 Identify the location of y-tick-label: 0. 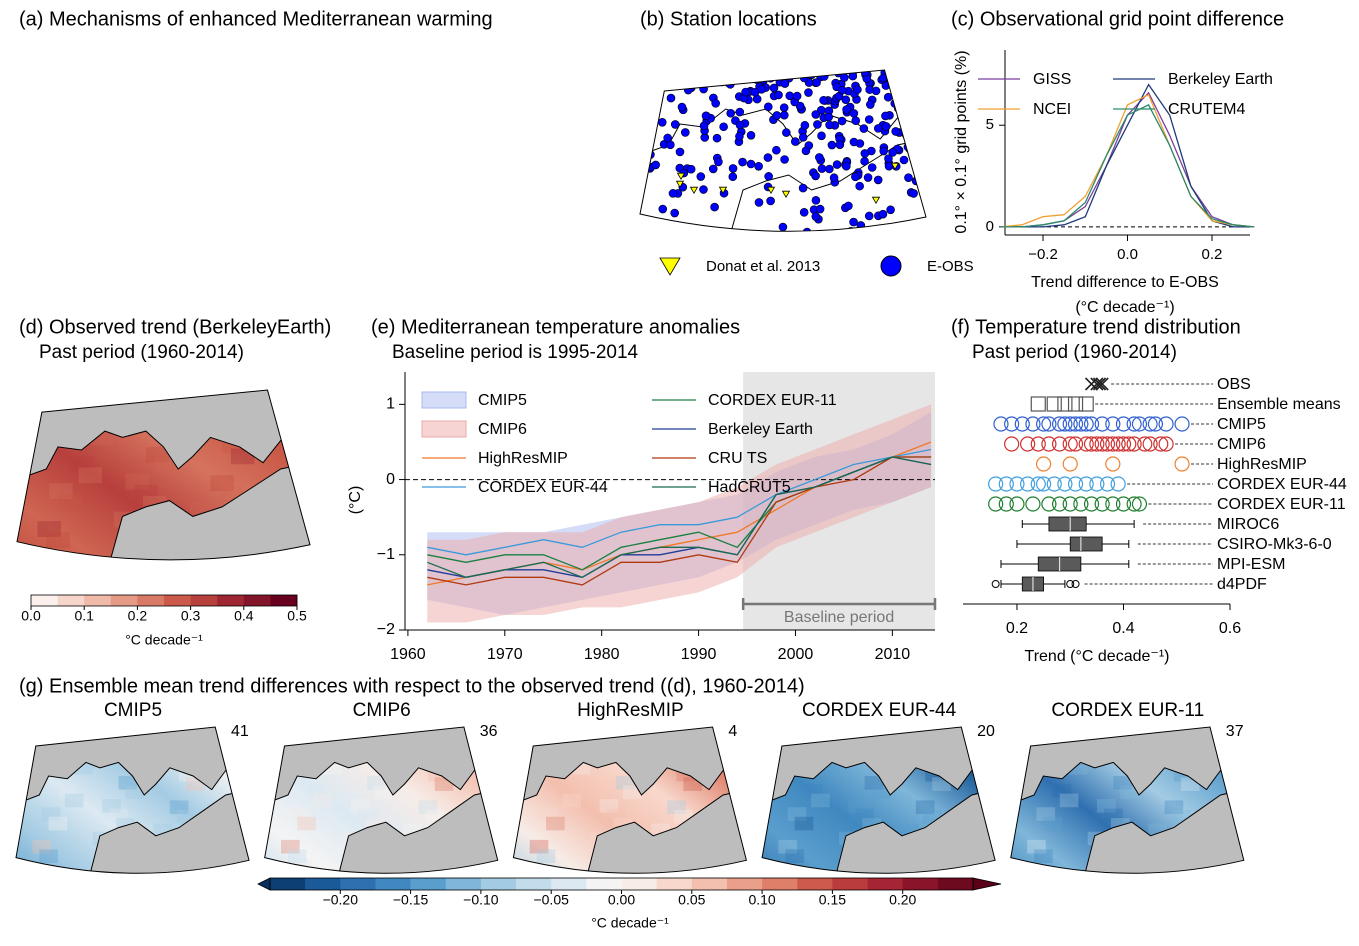
(990, 226).